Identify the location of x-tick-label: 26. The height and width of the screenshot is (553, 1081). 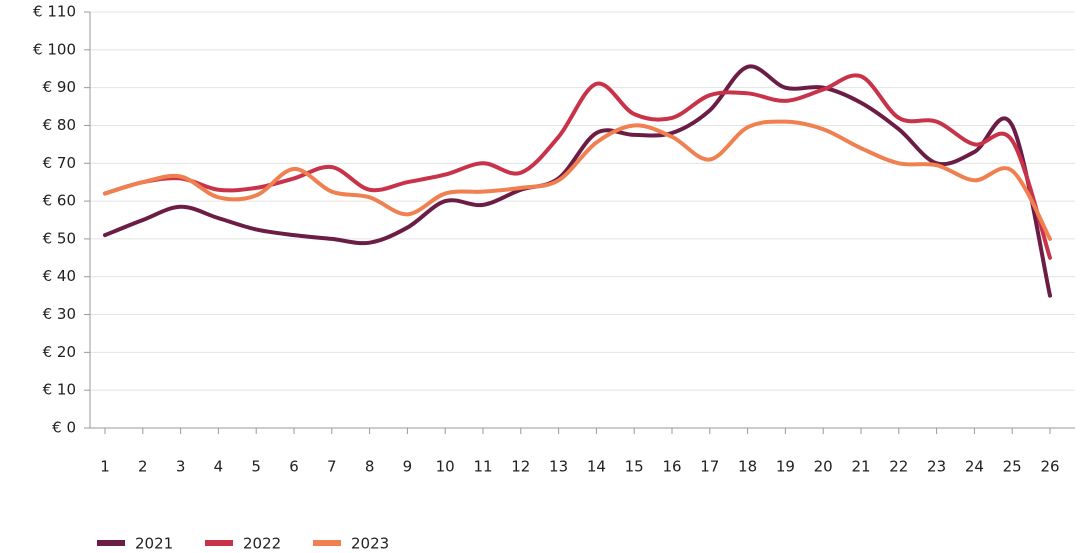
(1049, 467).